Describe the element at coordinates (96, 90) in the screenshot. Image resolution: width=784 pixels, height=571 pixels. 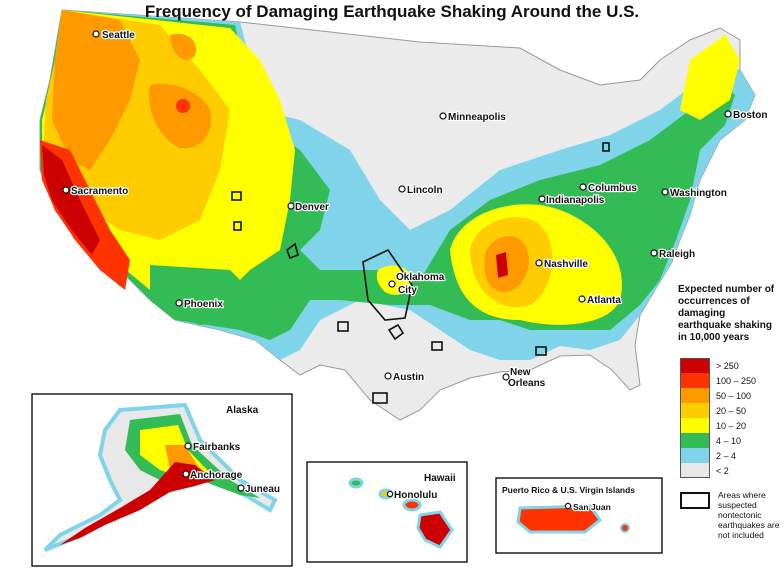
I see `zone-50-100-west` at that location.